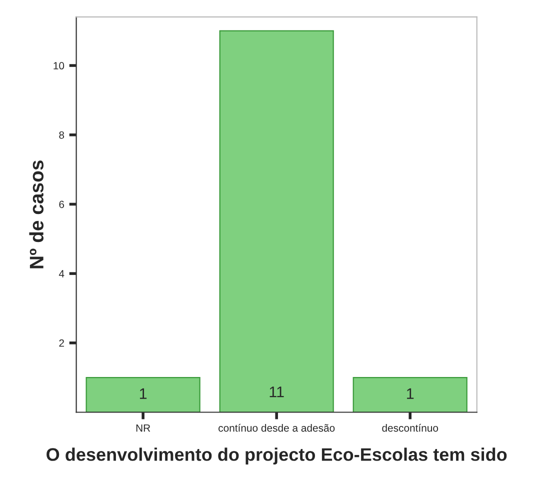 This screenshot has width=545, height=485. Describe the element at coordinates (59, 66) in the screenshot. I see `y-tick-label: 10` at that location.